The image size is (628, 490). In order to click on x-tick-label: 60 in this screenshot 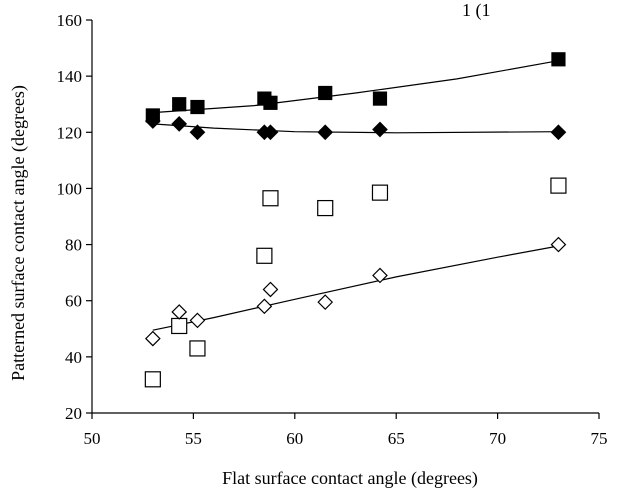, I will do `click(294, 438)`.